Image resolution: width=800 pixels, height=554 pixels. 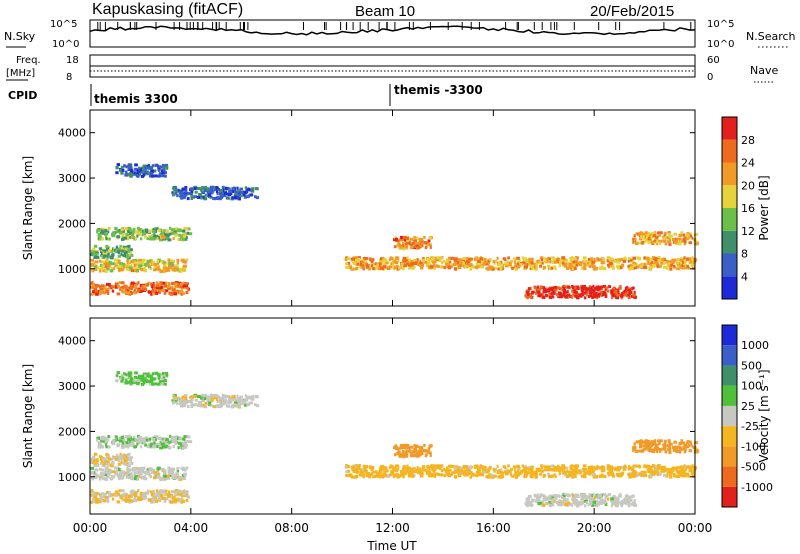 I want to click on noise-panel-frame, so click(x=392, y=33).